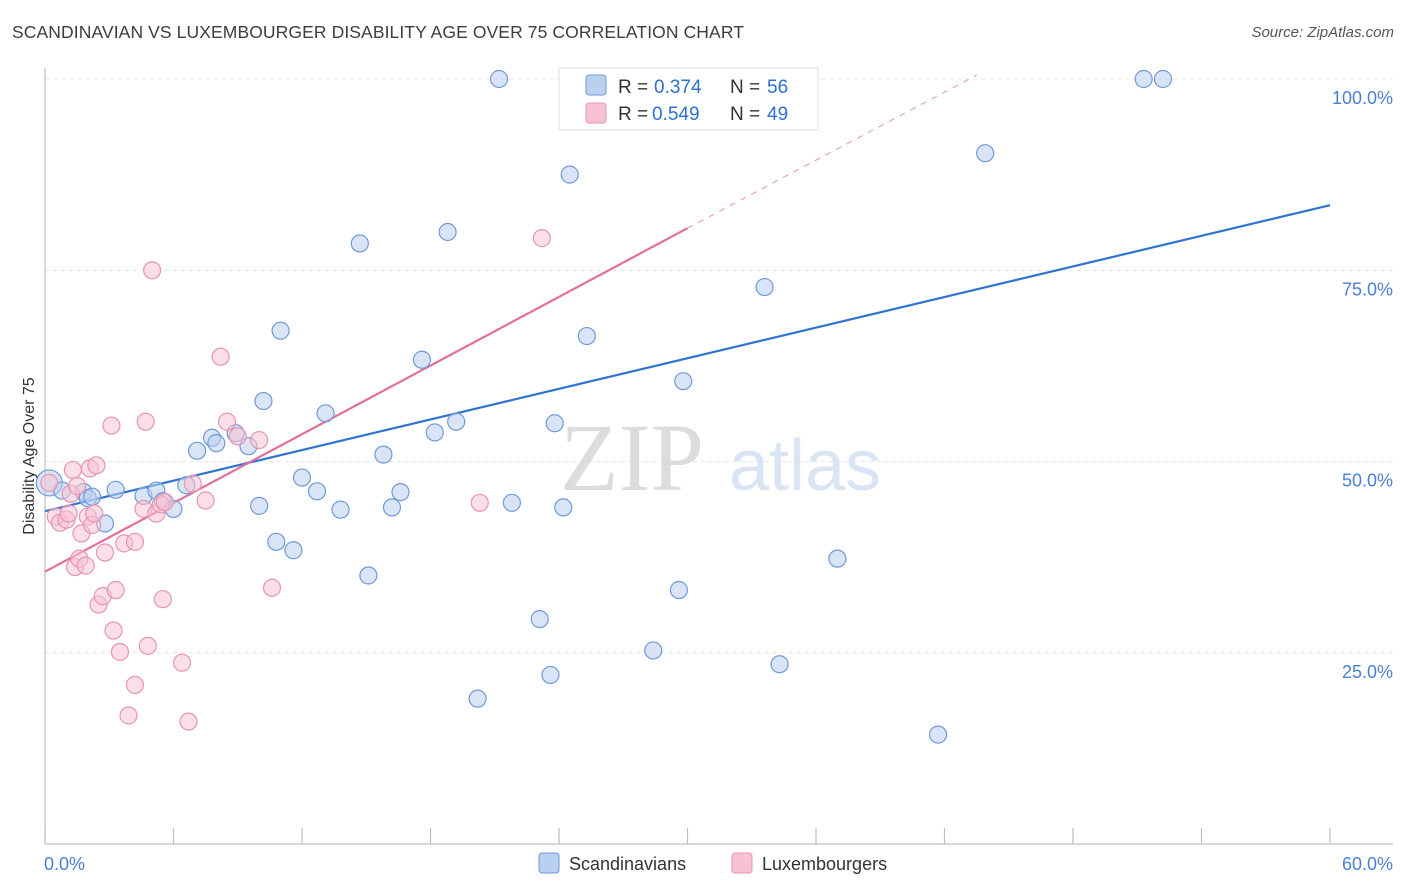 The image size is (1406, 892). Describe the element at coordinates (1367, 672) in the screenshot. I see `y-tick-label-25: 25.0%` at that location.